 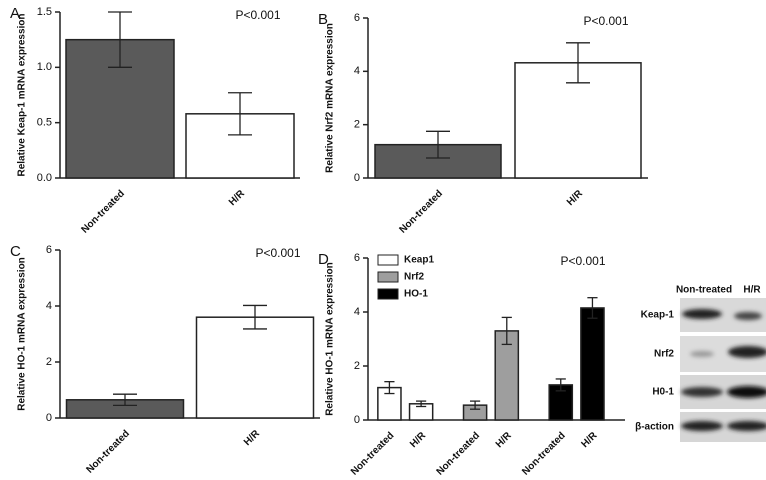 What do you see at coordinates (416, 294) in the screenshot?
I see `legend-label: HO-1` at bounding box center [416, 294].